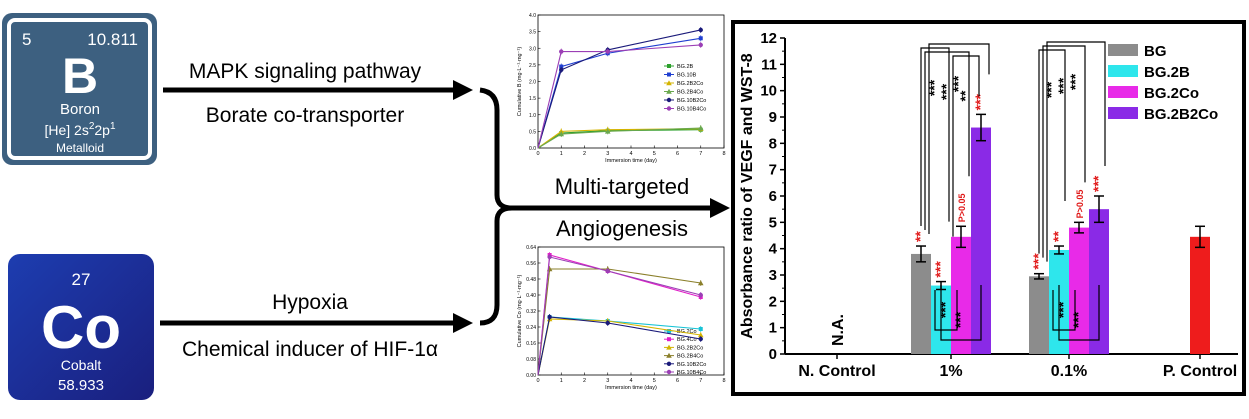 This screenshot has height=419, width=1249. I want to click on cobalt-atomic-number: 27, so click(81, 279).